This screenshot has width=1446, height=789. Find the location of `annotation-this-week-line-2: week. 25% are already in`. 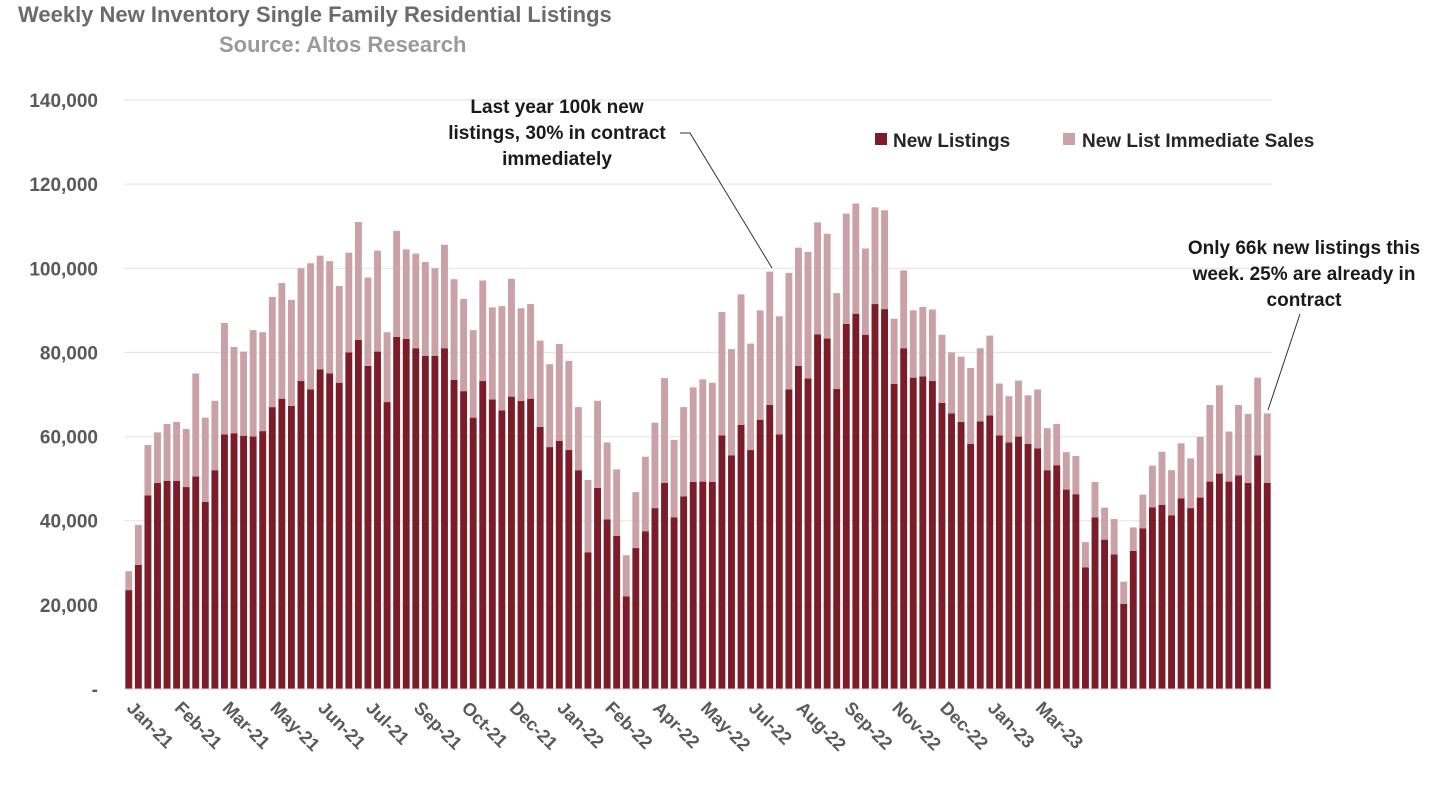

annotation-this-week-line-2: week. 25% are already in is located at coordinates (1304, 274).